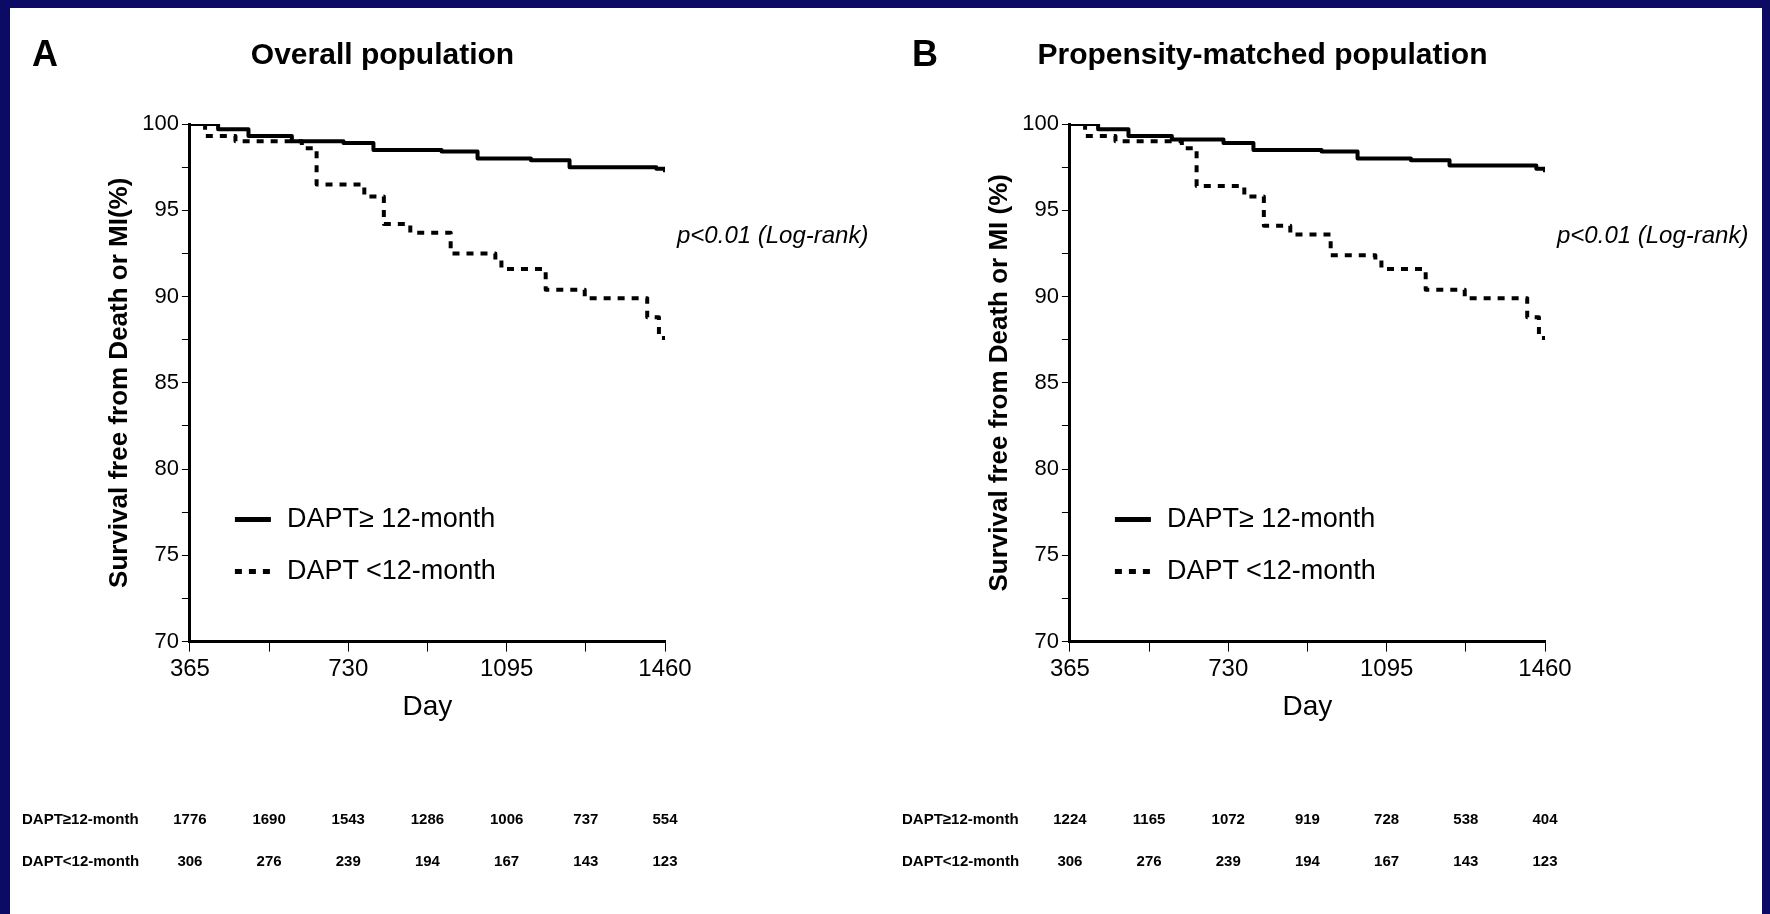 The image size is (1770, 914). What do you see at coordinates (1262, 54) in the screenshot?
I see `chart-title: Propensity-matched population` at bounding box center [1262, 54].